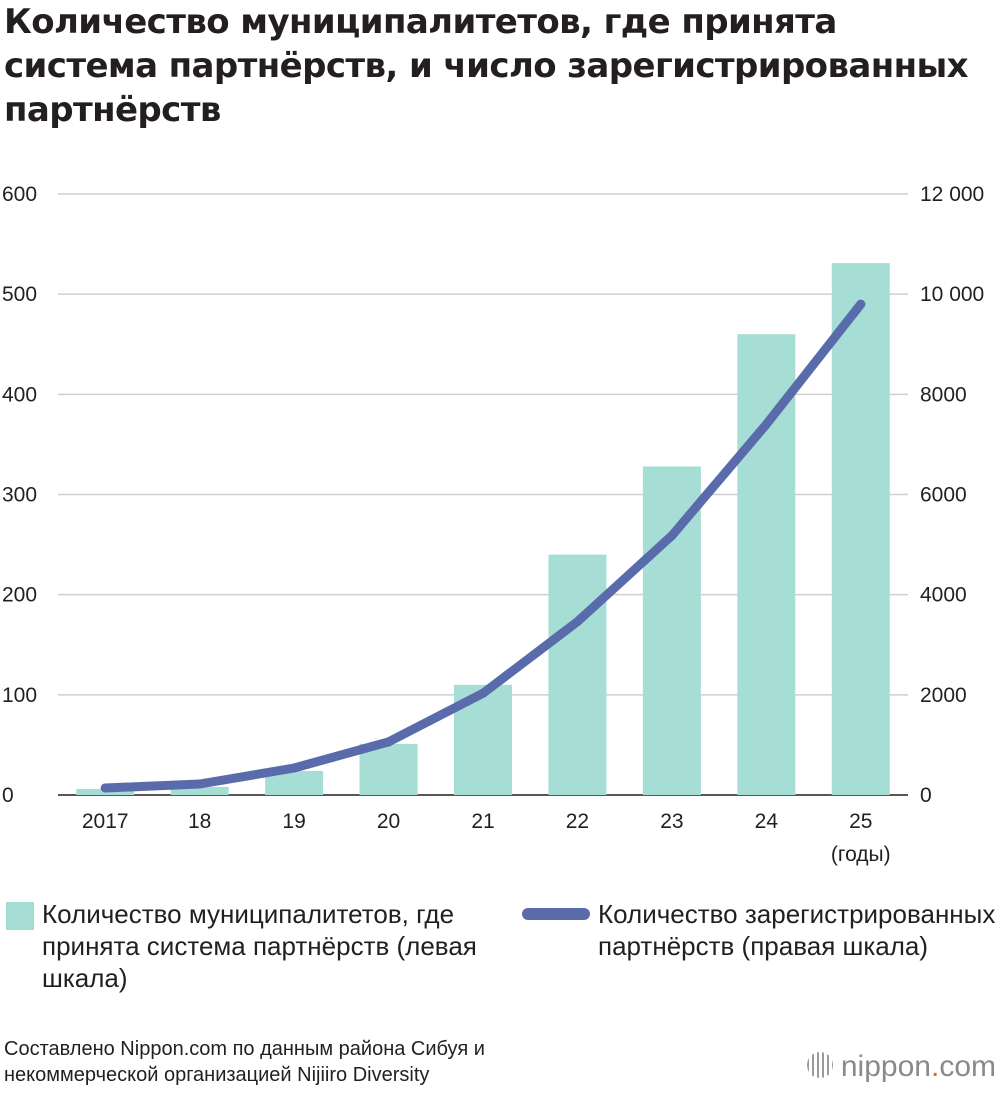 The height and width of the screenshot is (1094, 1000). I want to click on x-tick-label: 20, so click(388, 821).